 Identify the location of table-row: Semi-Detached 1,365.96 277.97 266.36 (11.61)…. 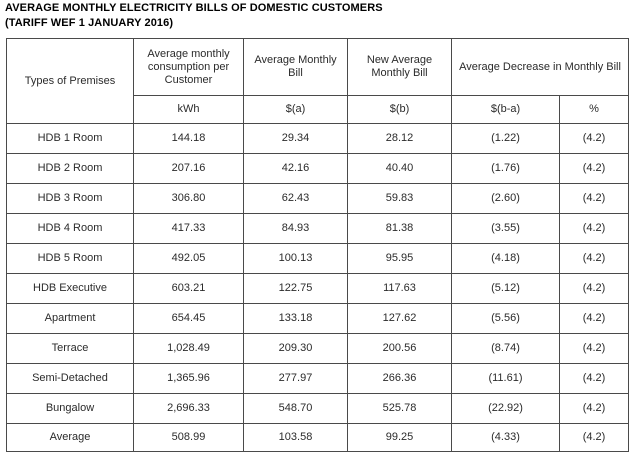
(318, 378).